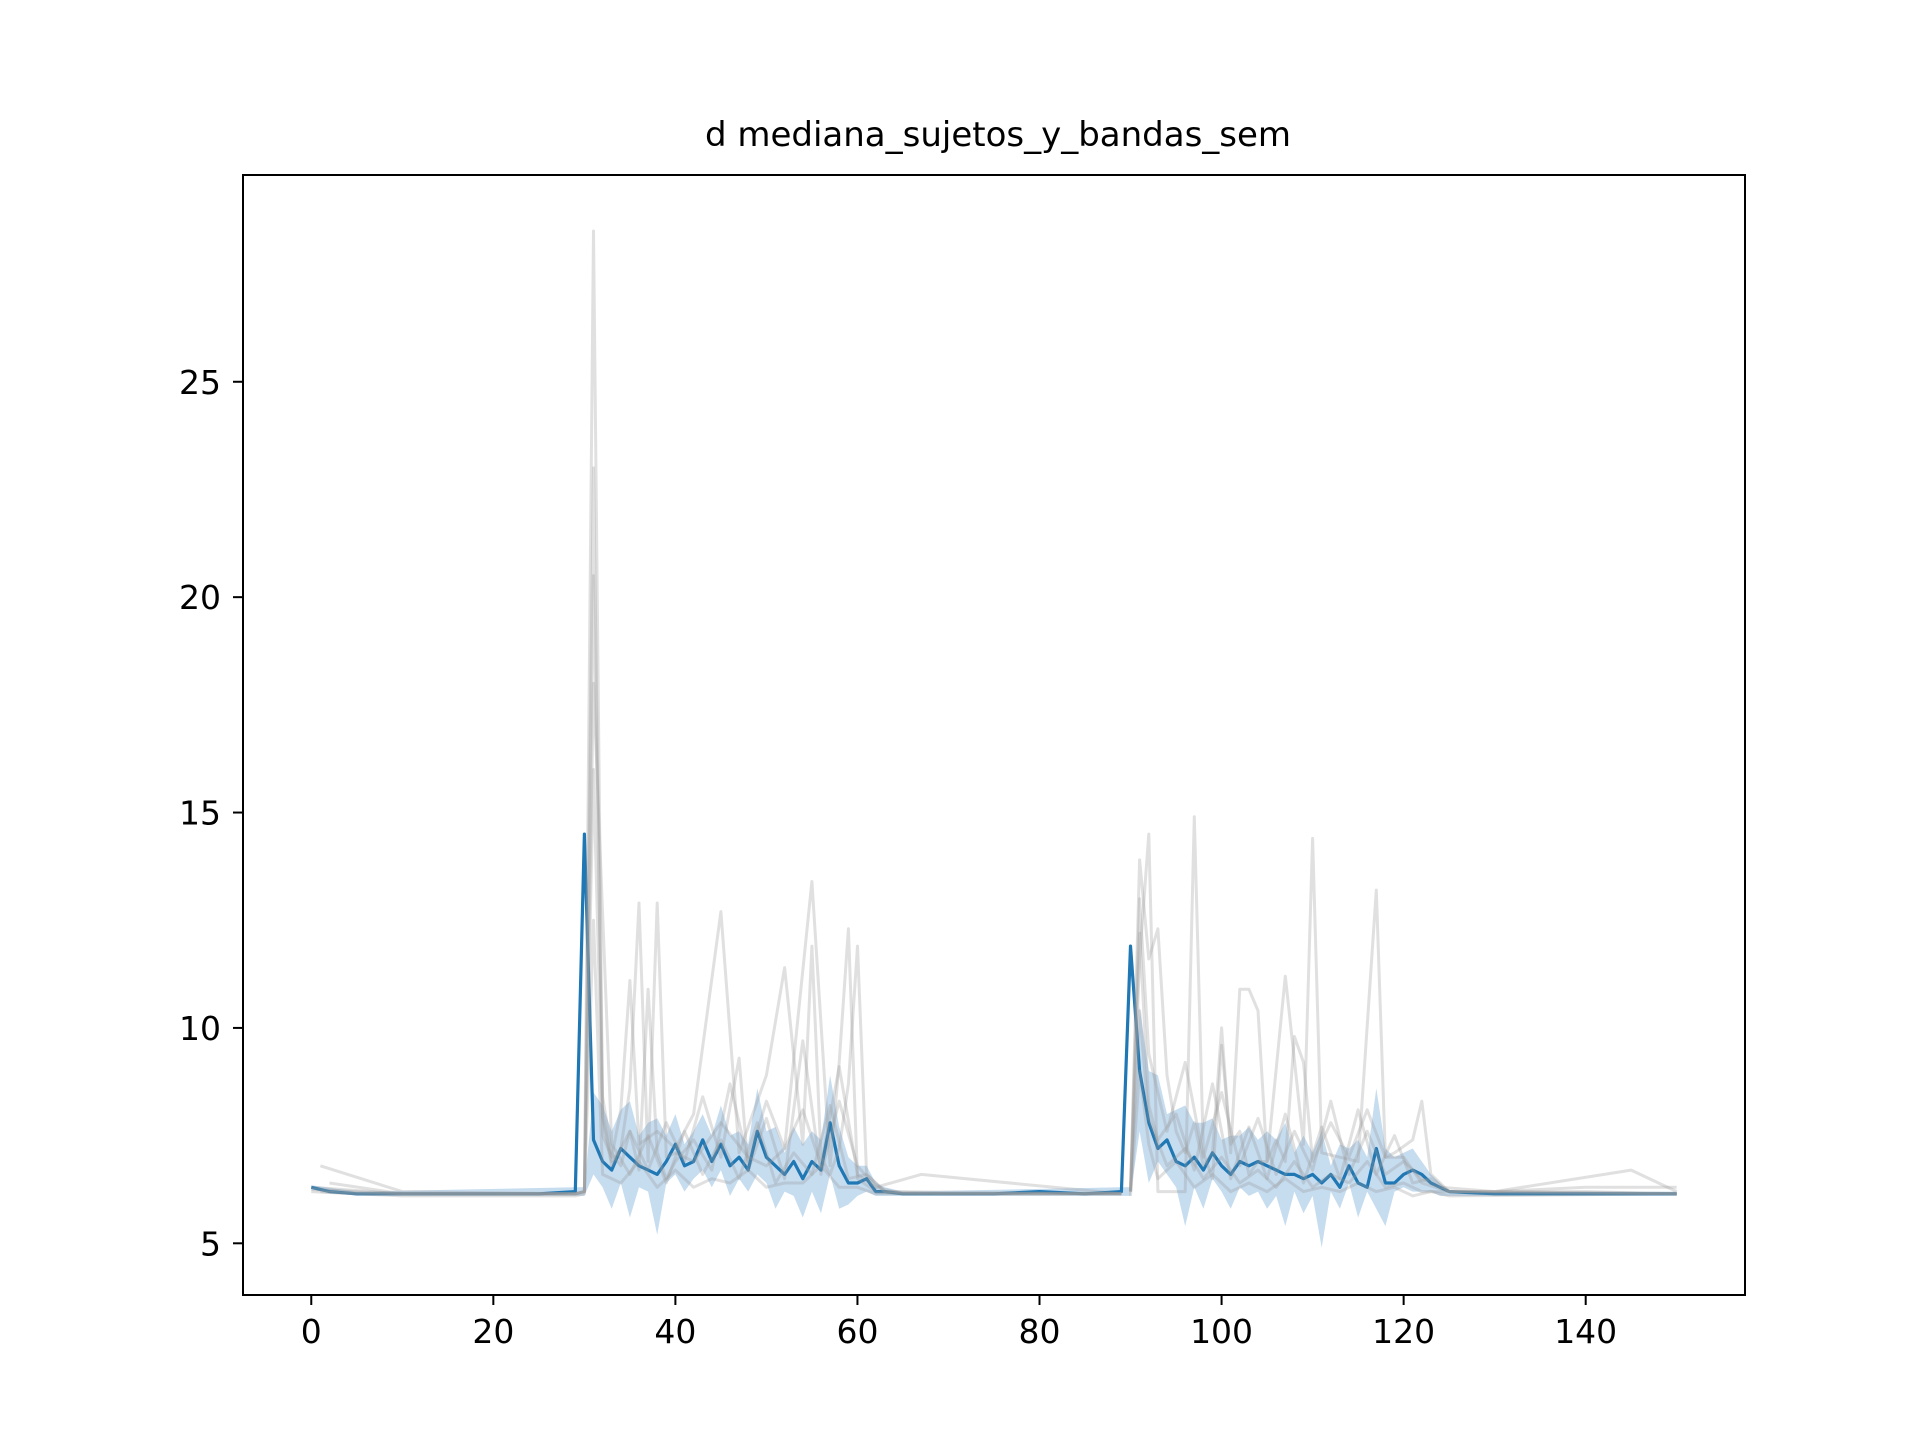  I want to click on x-tick-label: 100, so click(1221, 1331).